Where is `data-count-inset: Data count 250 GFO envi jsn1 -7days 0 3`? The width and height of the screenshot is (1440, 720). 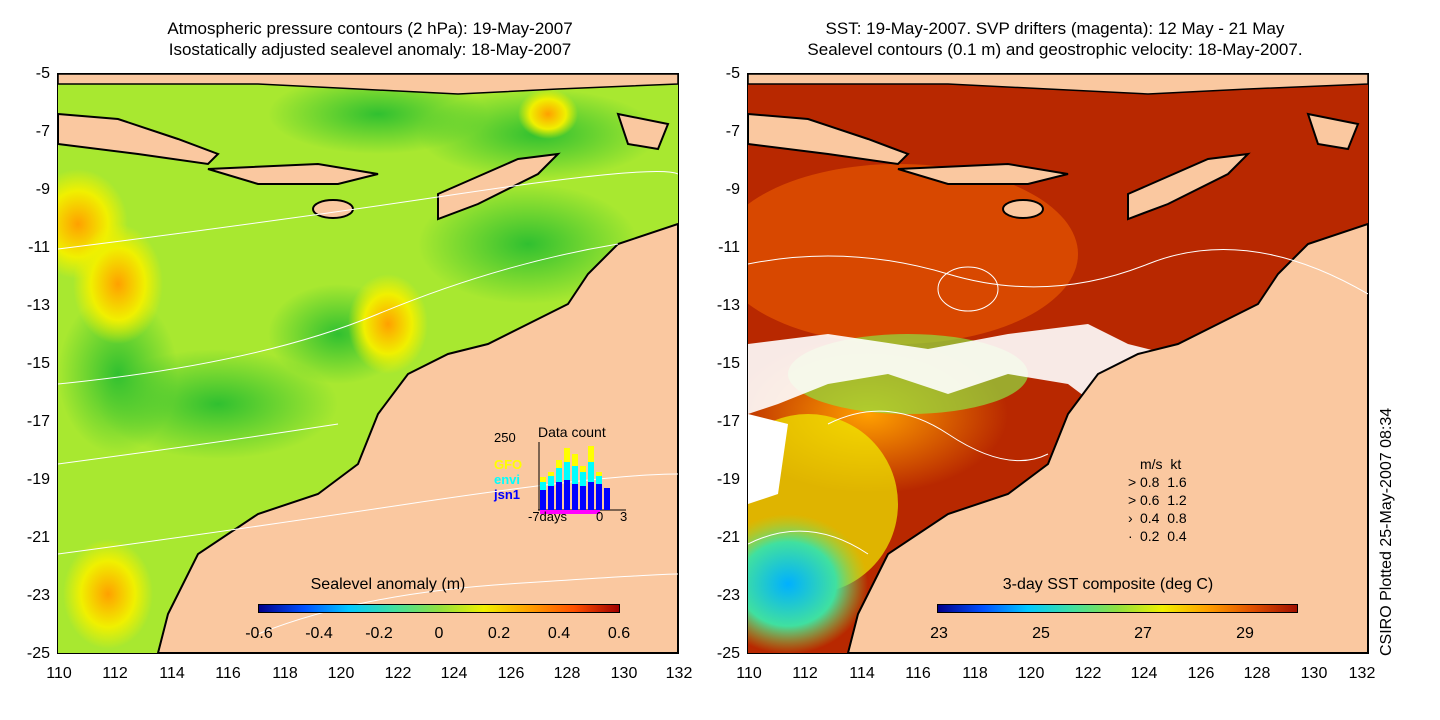 data-count-inset: Data count 250 GFO envi jsn1 -7days 0 3 is located at coordinates (563, 473).